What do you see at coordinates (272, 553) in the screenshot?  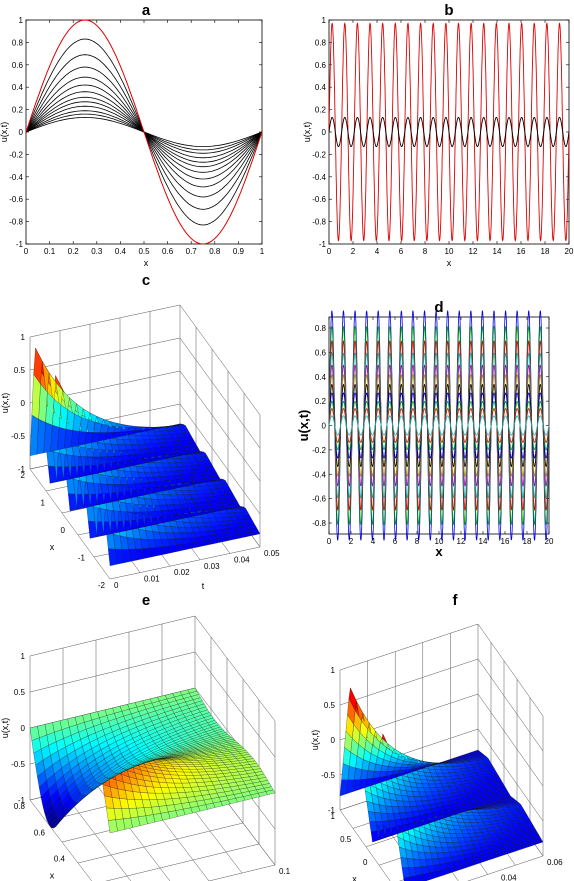 I see `y-tick-label: 0.05` at bounding box center [272, 553].